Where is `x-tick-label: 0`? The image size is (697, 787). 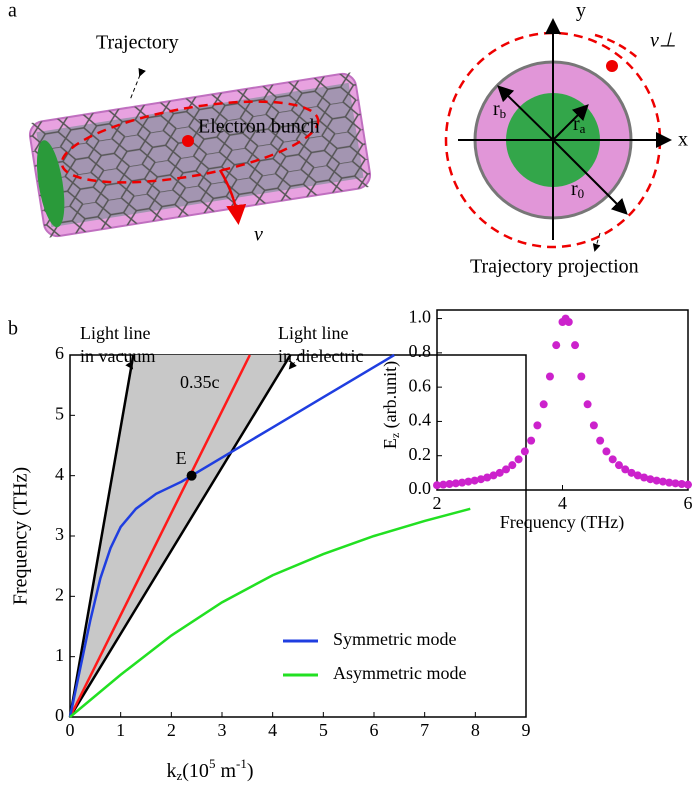 x-tick-label: 0 is located at coordinates (70, 730).